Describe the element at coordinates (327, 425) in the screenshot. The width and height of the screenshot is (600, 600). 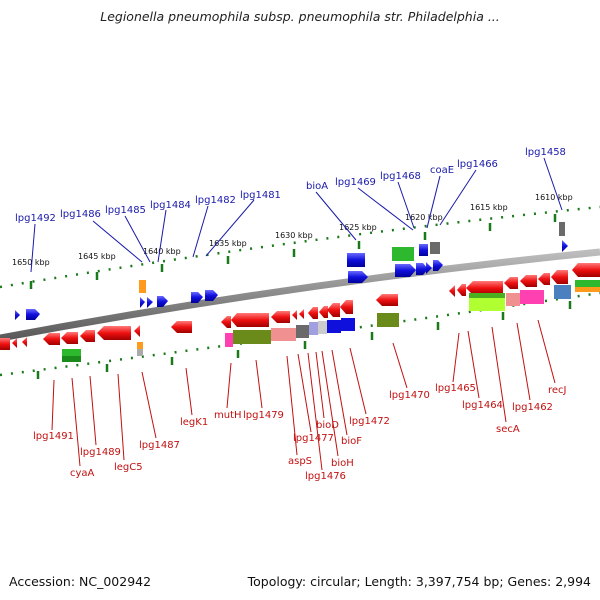
I see `gene-label: bioD` at that location.